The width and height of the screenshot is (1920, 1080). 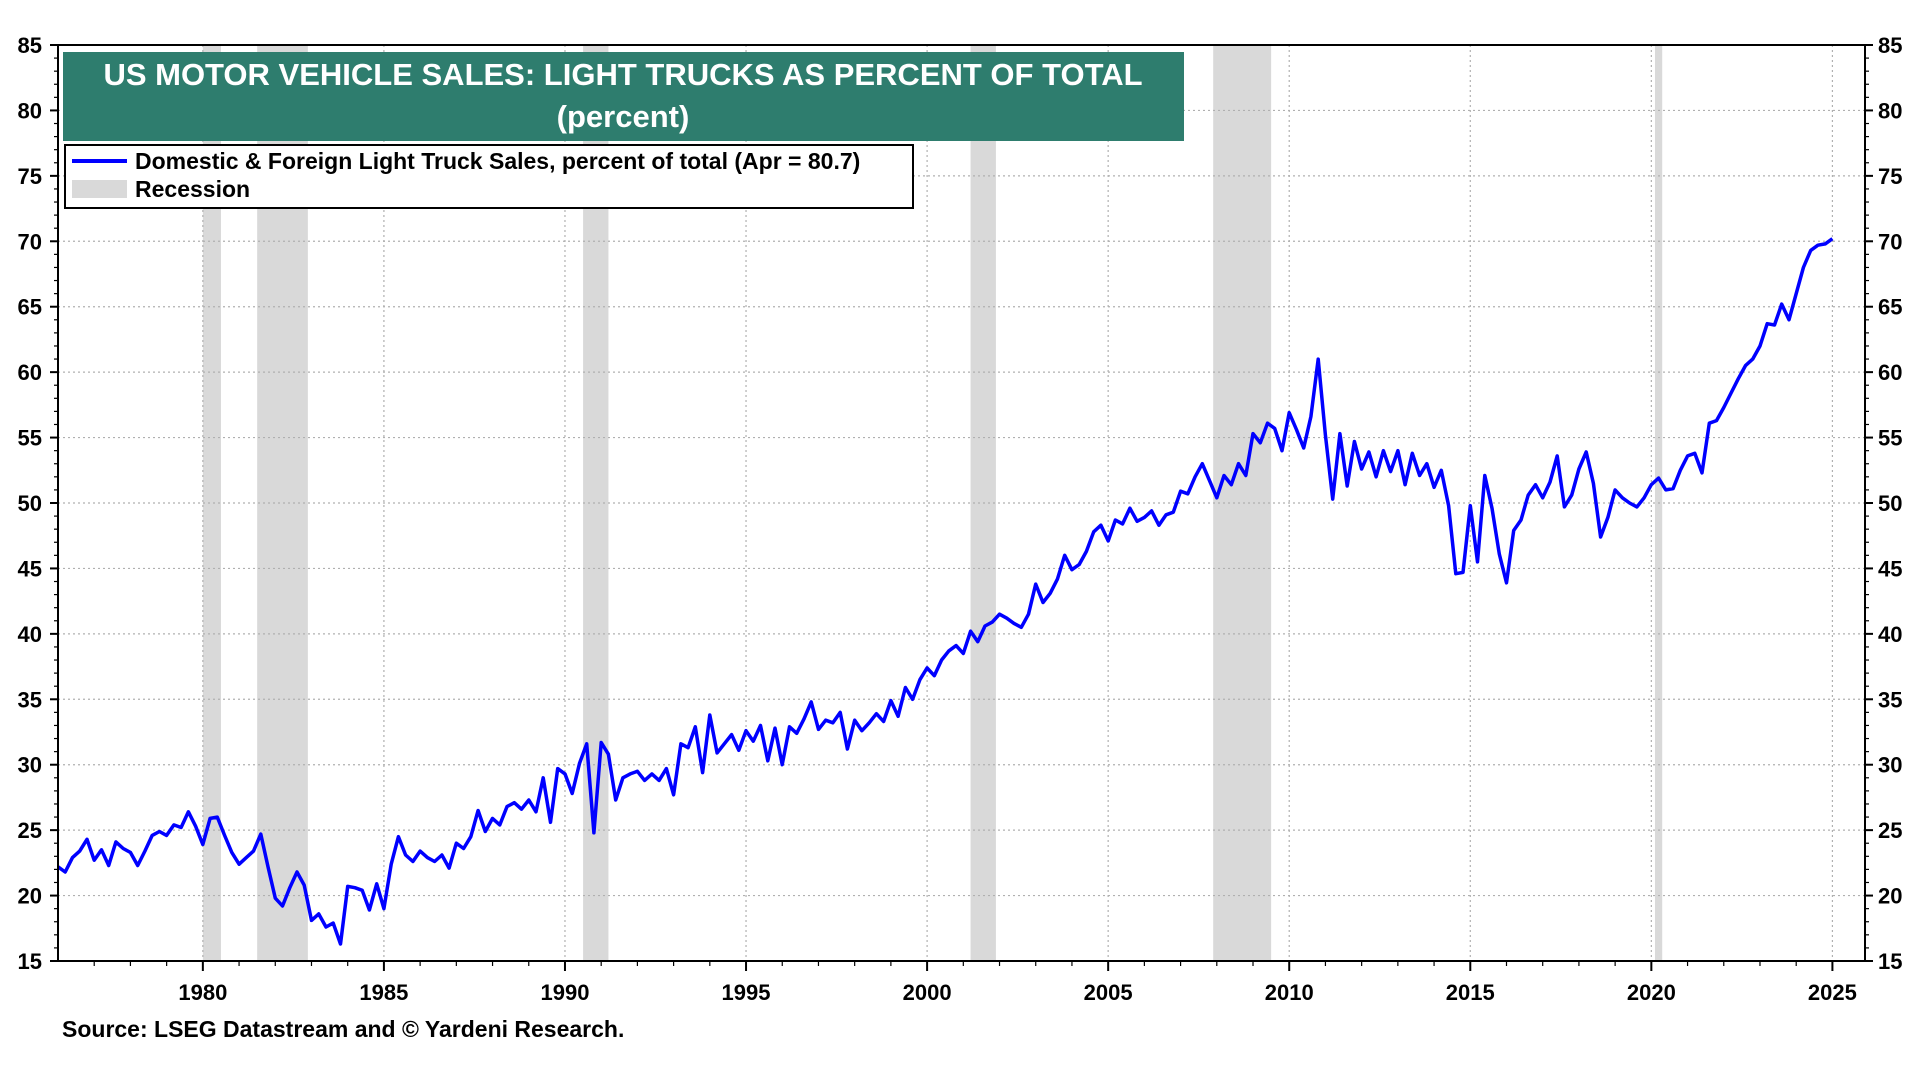 I want to click on y-tick-label-left-70: 70, so click(x=30, y=241).